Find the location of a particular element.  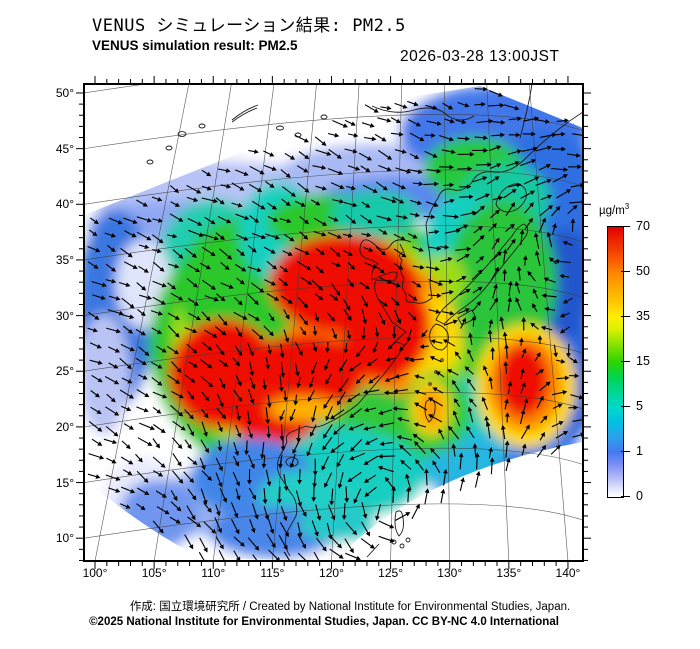

coast-palawan is located at coordinates (373, 550).